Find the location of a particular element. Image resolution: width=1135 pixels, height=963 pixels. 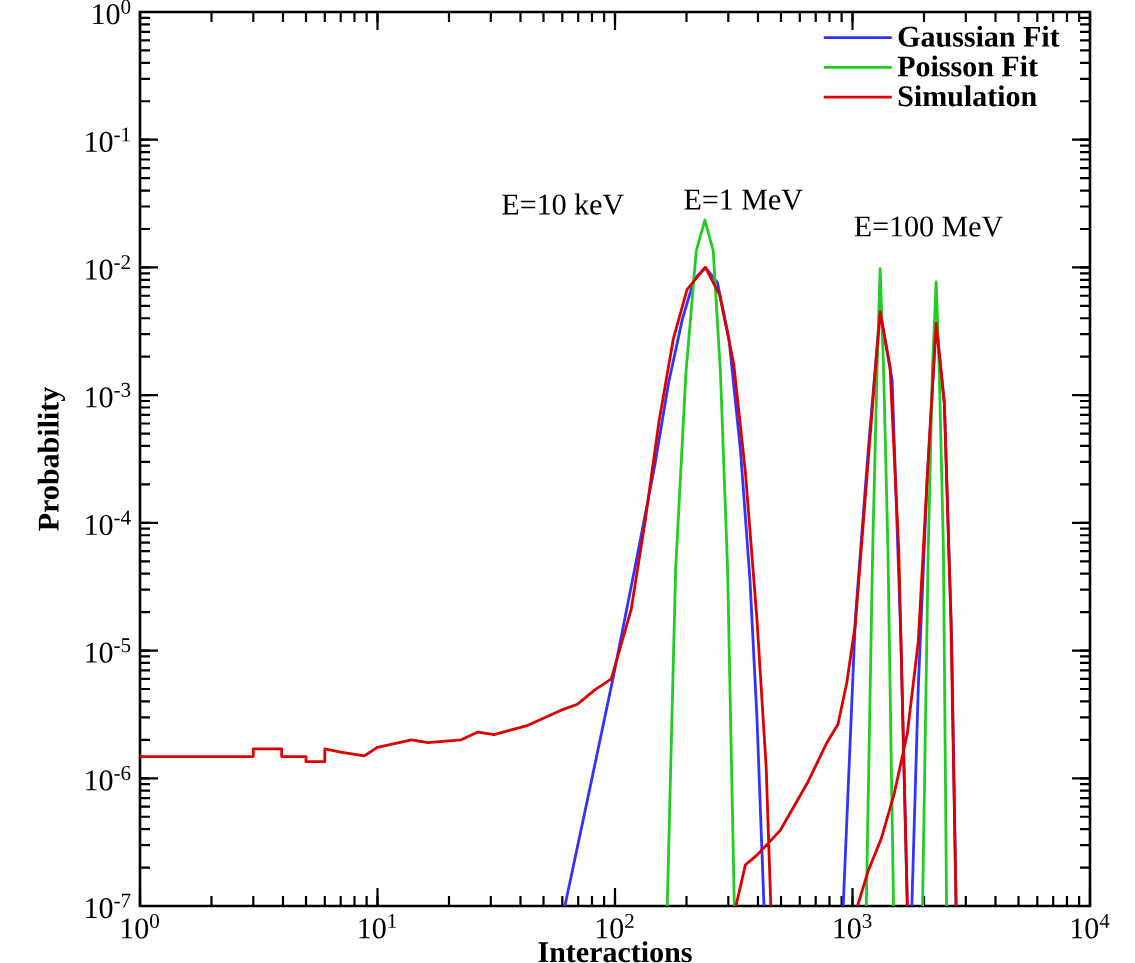

y-tick-label: 10$^{-4}$ is located at coordinates (108, 523).